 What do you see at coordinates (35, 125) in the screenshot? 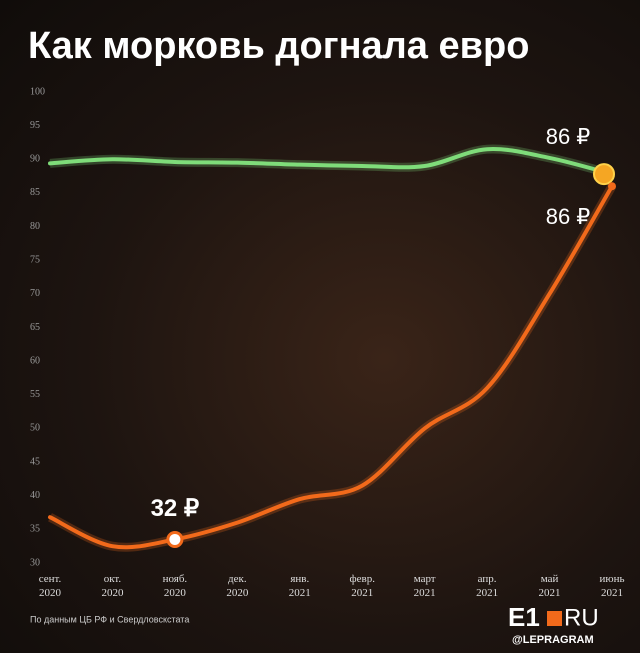
I see `y-tick-label: 95` at bounding box center [35, 125].